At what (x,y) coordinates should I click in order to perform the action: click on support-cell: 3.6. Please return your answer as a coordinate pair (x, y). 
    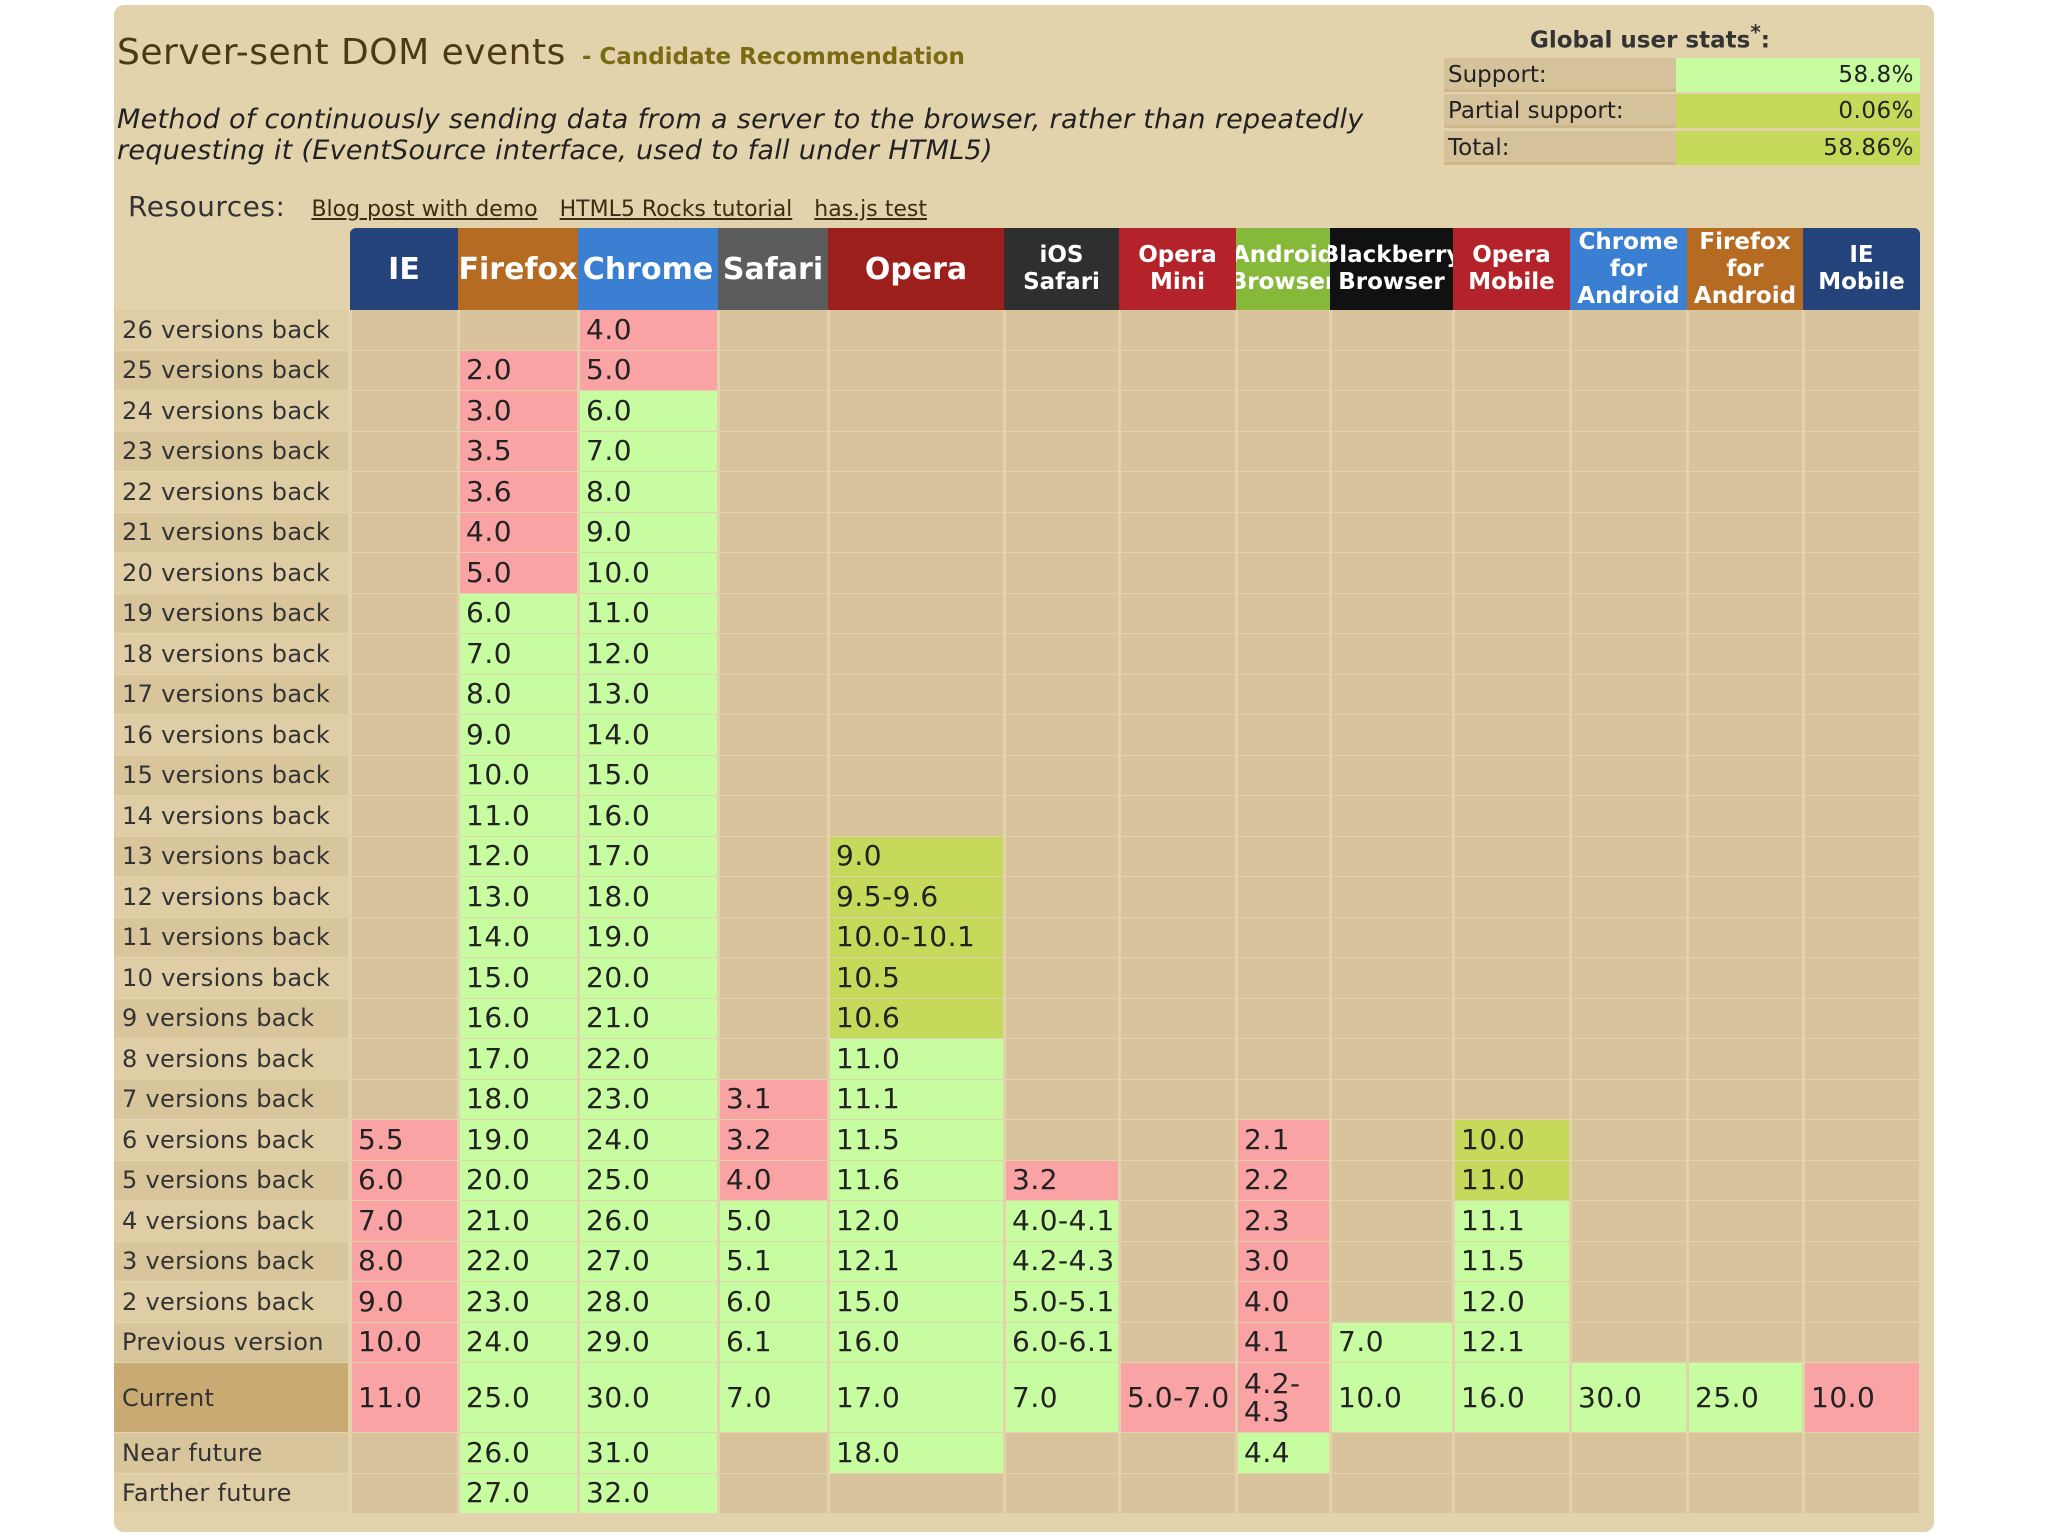
    Looking at the image, I should click on (518, 492).